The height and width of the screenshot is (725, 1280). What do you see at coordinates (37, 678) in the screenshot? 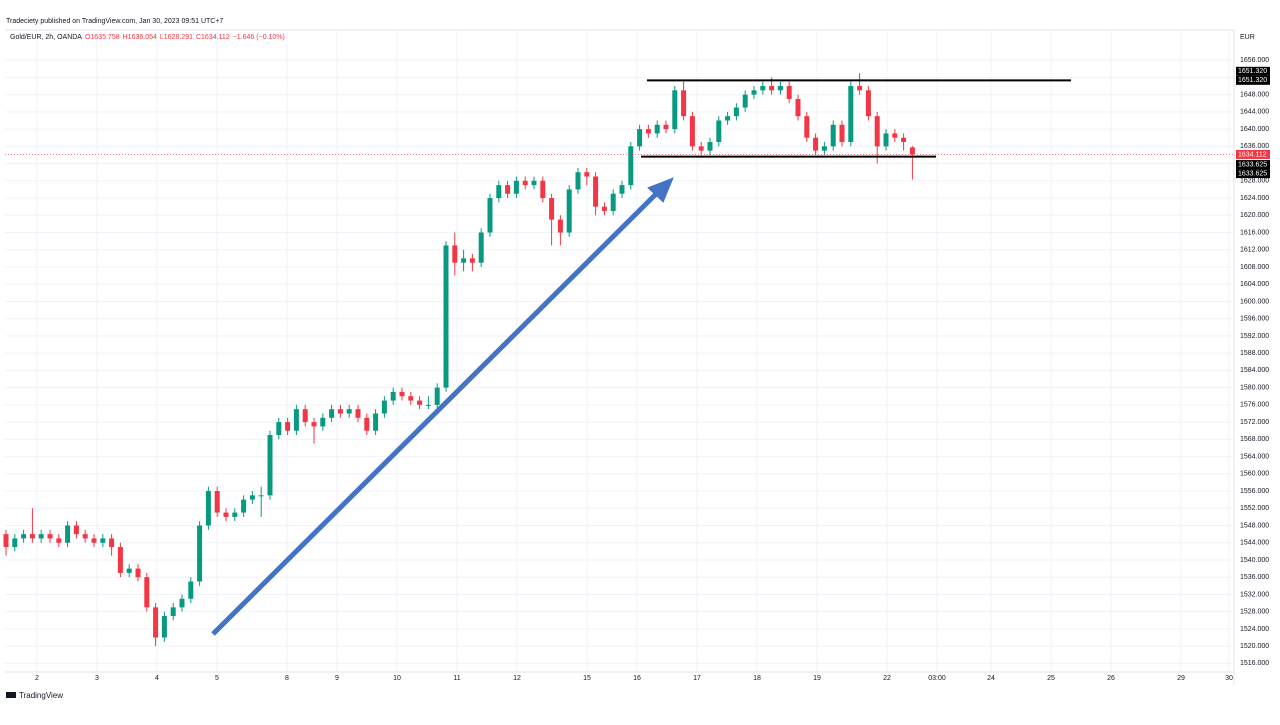
I see `x-tick-label: 2` at bounding box center [37, 678].